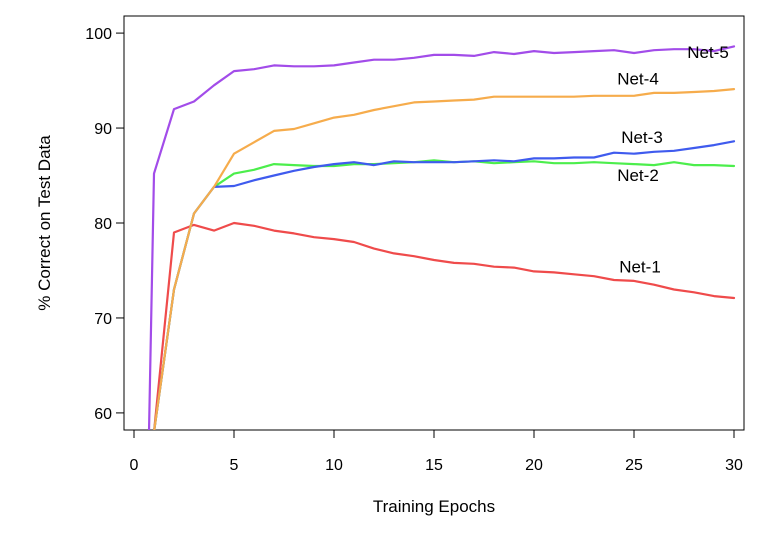  Describe the element at coordinates (638, 78) in the screenshot. I see `series-label-net-4: Net-4` at that location.